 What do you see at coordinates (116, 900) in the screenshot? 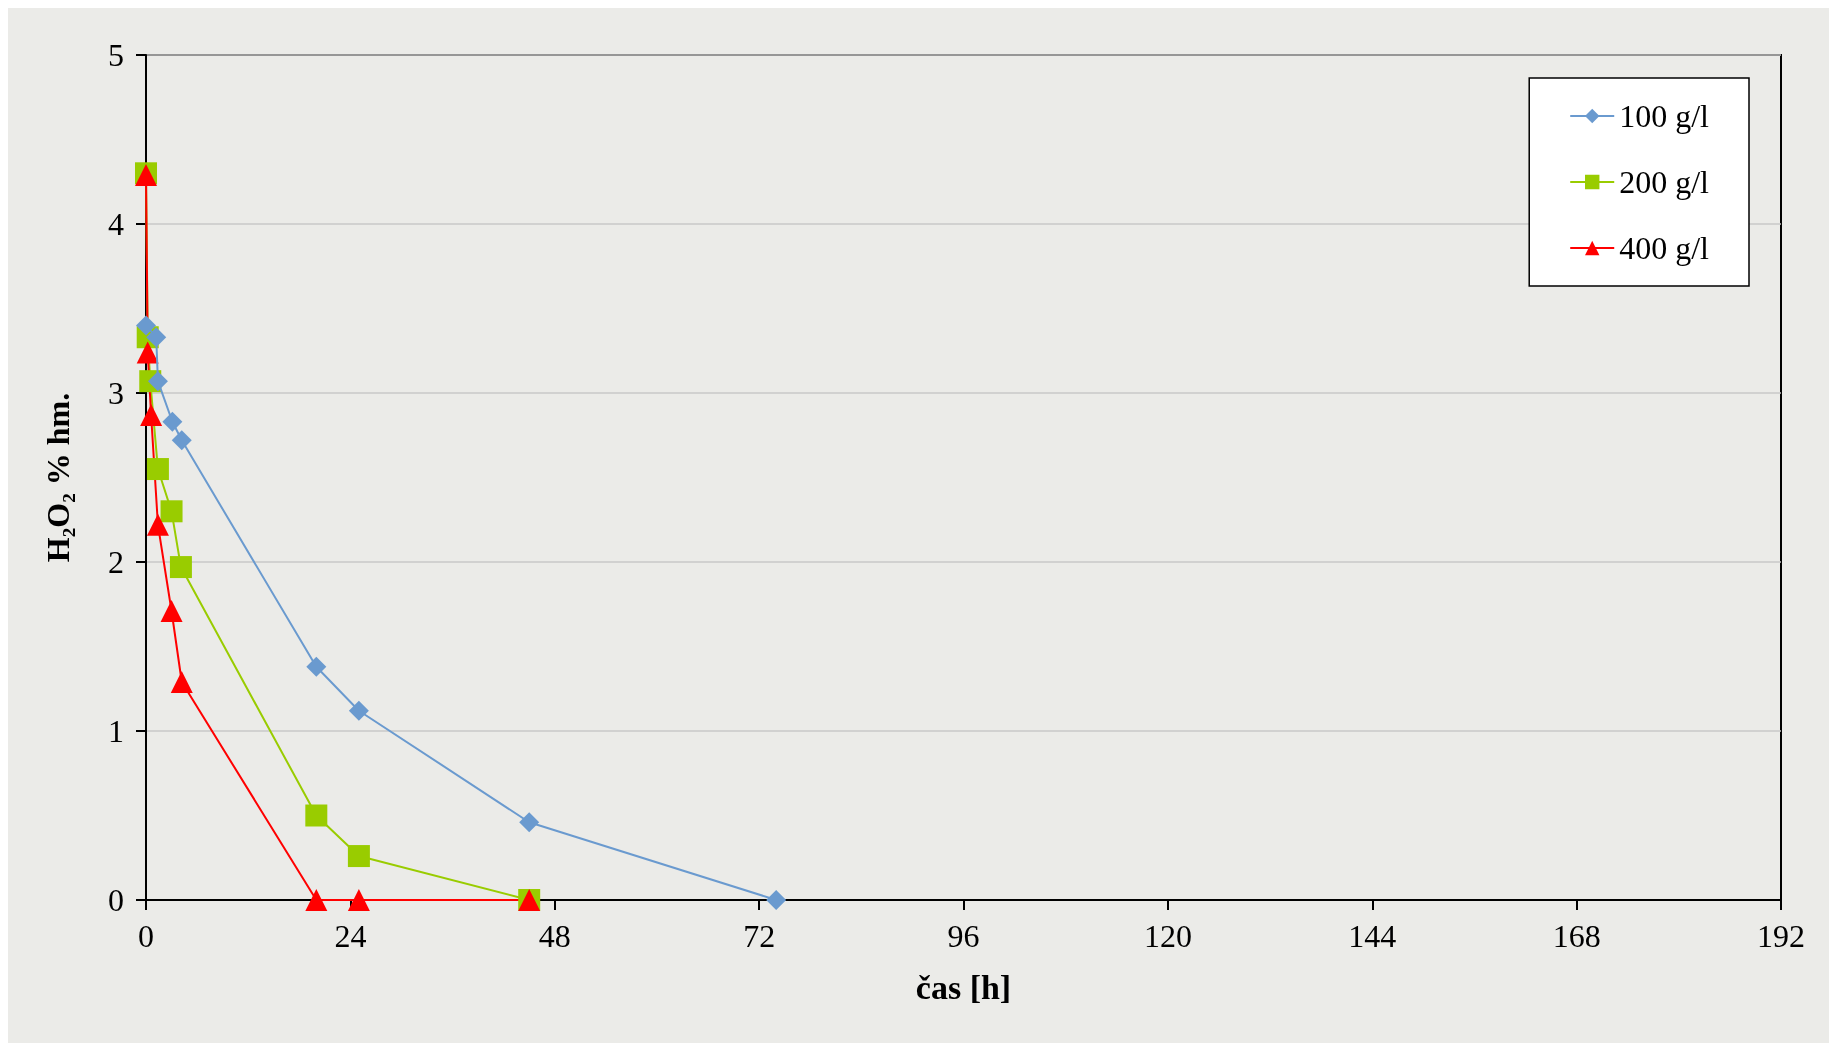
I see `y-tick-label: 0` at bounding box center [116, 900].